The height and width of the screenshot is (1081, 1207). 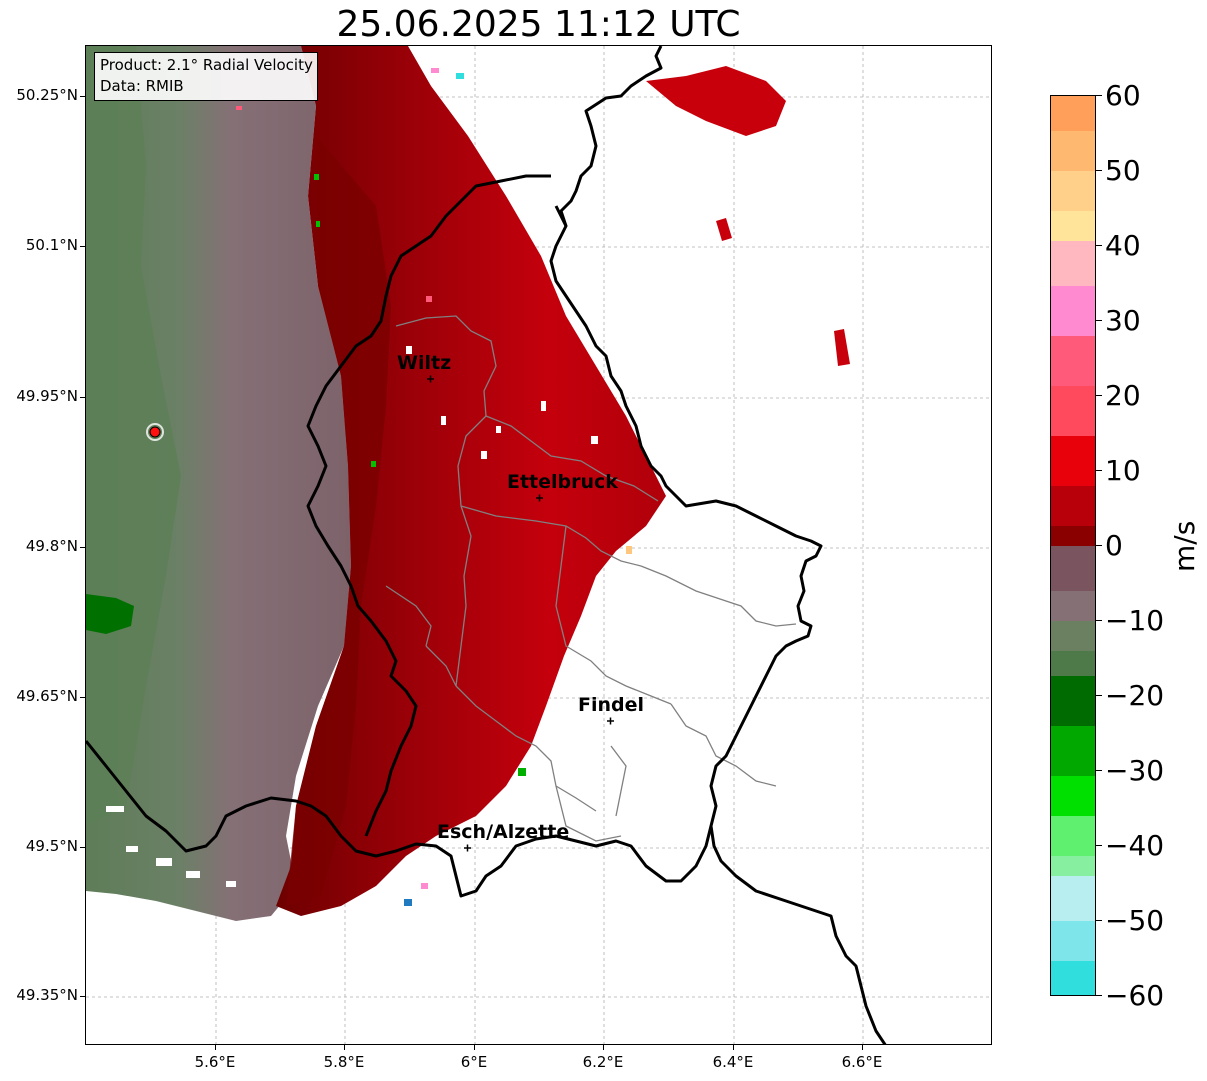 What do you see at coordinates (862, 1062) in the screenshot?
I see `lon-tick-label: 6.6°E` at bounding box center [862, 1062].